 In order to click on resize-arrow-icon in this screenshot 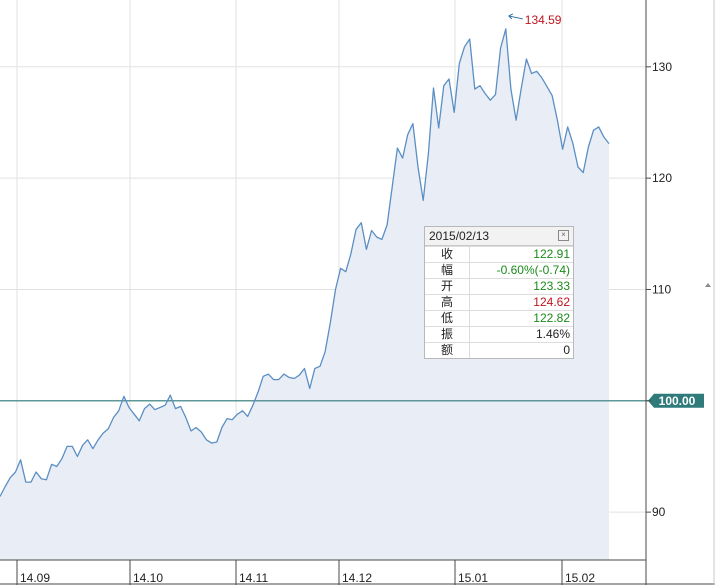, I will do `click(708, 285)`.